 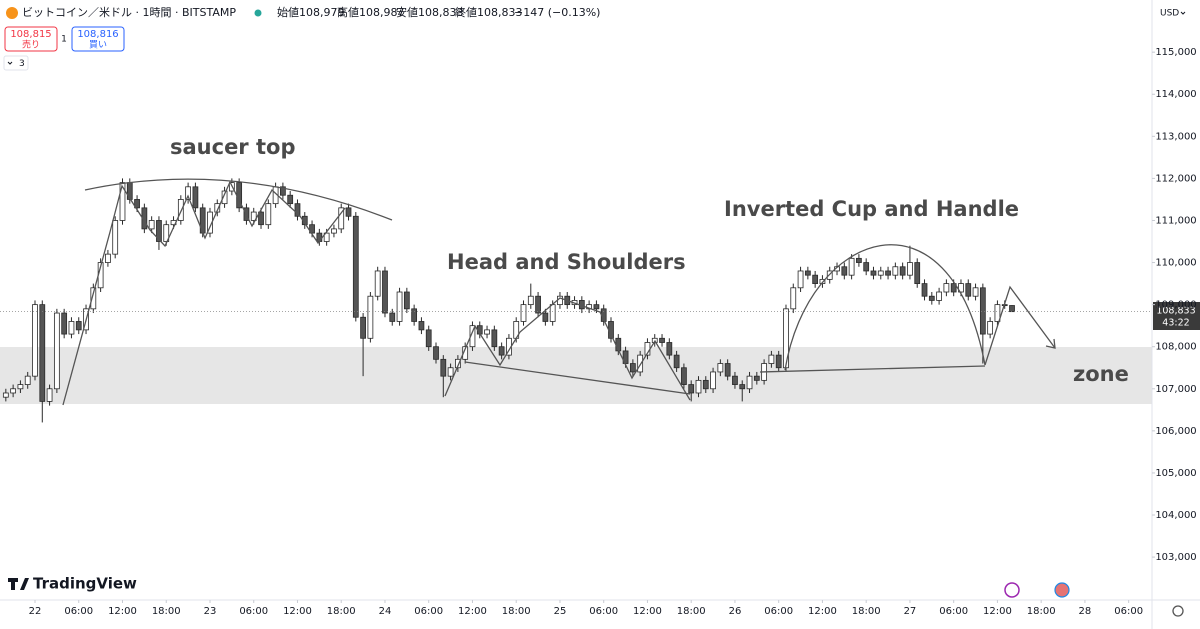 What do you see at coordinates (1176, 316) in the screenshot?
I see `last-price-tag` at bounding box center [1176, 316].